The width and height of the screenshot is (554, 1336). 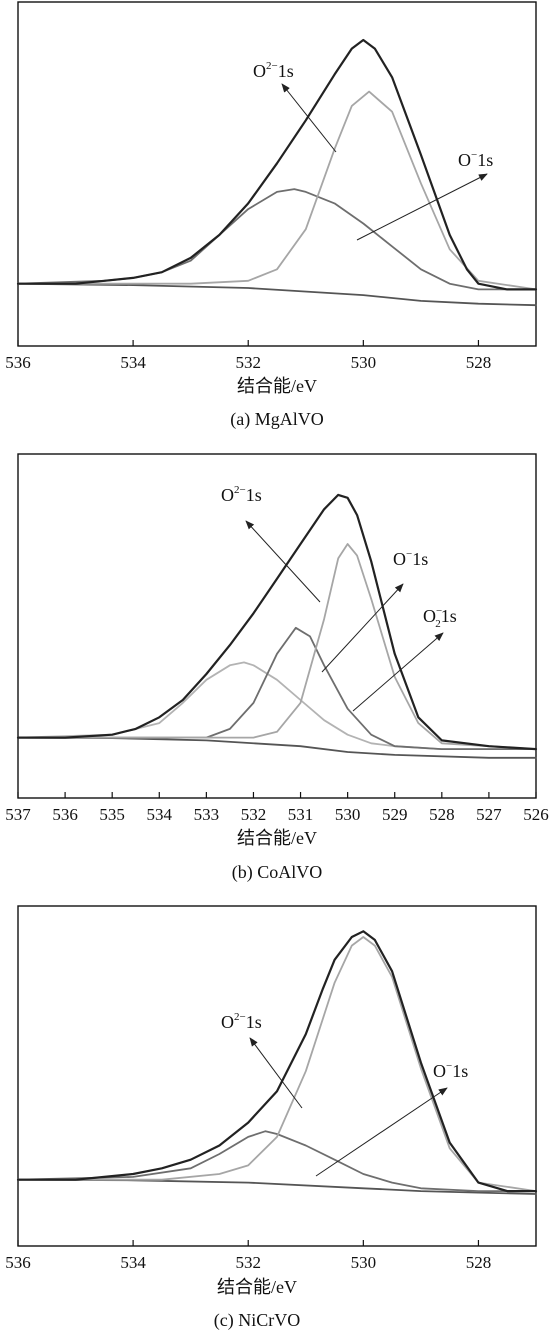 What do you see at coordinates (410, 558) in the screenshot?
I see `annotation-label-o1-b: O−1s` at bounding box center [410, 558].